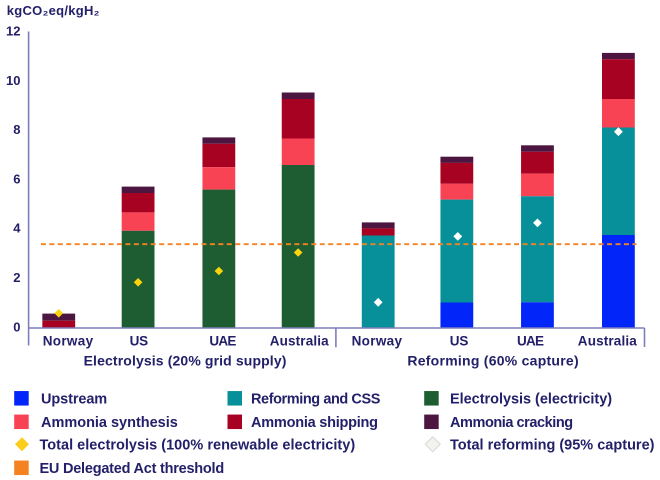  Describe the element at coordinates (132, 469) in the screenshot. I see `svg-text: EU Delegated Act threshold` at that location.